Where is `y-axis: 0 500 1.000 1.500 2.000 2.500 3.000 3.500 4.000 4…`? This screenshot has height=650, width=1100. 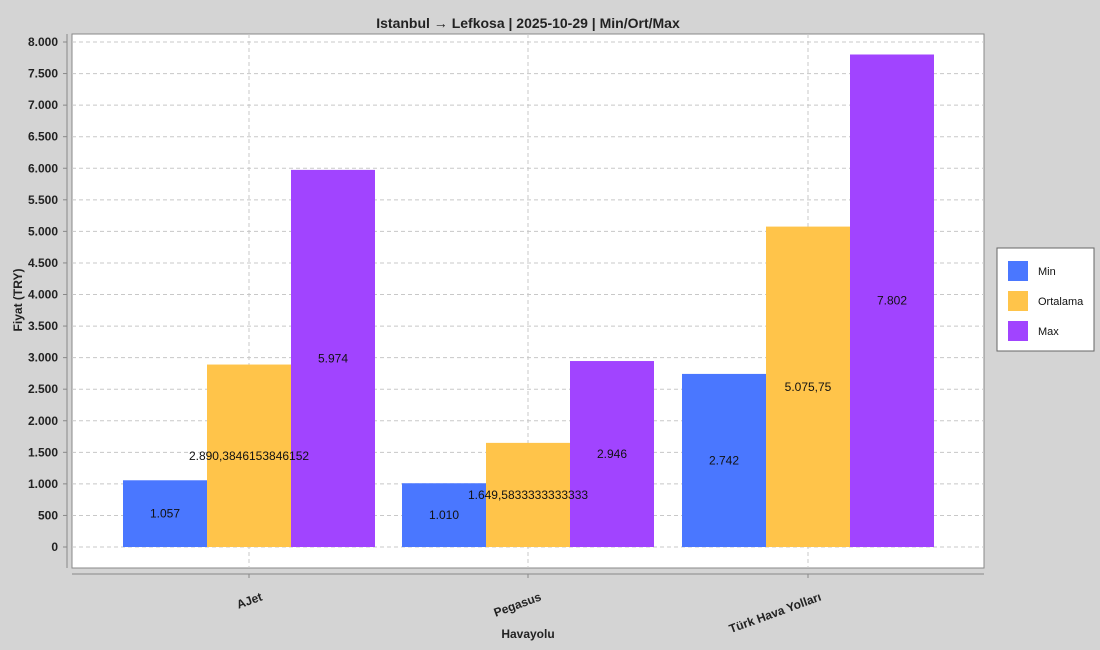 y-axis: 0 500 1.000 1.500 2.000 2.500 3.000 3.500 4.000 4… is located at coordinates (48, 301).